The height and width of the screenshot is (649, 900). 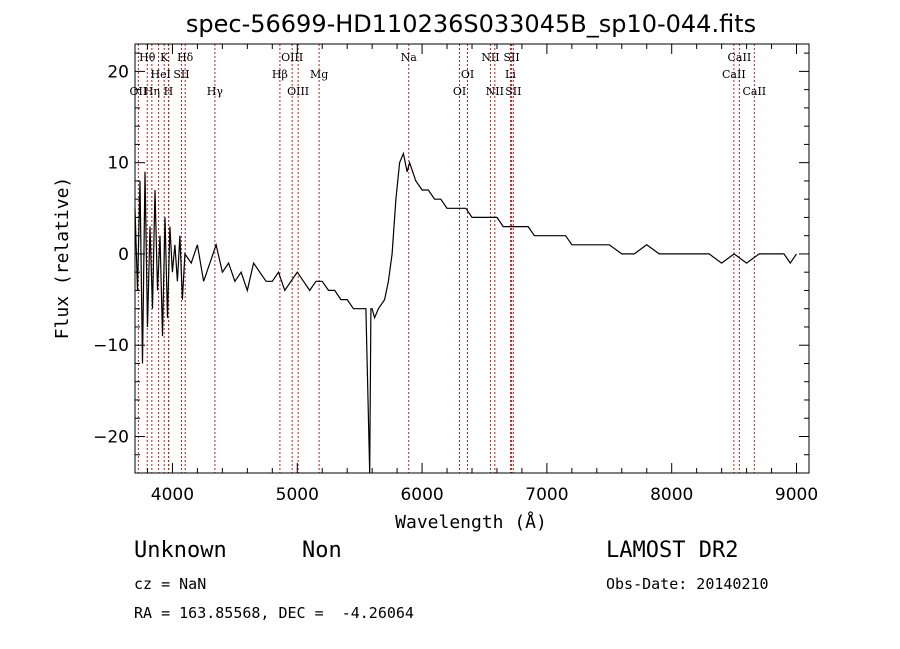 What do you see at coordinates (297, 495) in the screenshot?
I see `x-tick-label: 5000` at bounding box center [297, 495].